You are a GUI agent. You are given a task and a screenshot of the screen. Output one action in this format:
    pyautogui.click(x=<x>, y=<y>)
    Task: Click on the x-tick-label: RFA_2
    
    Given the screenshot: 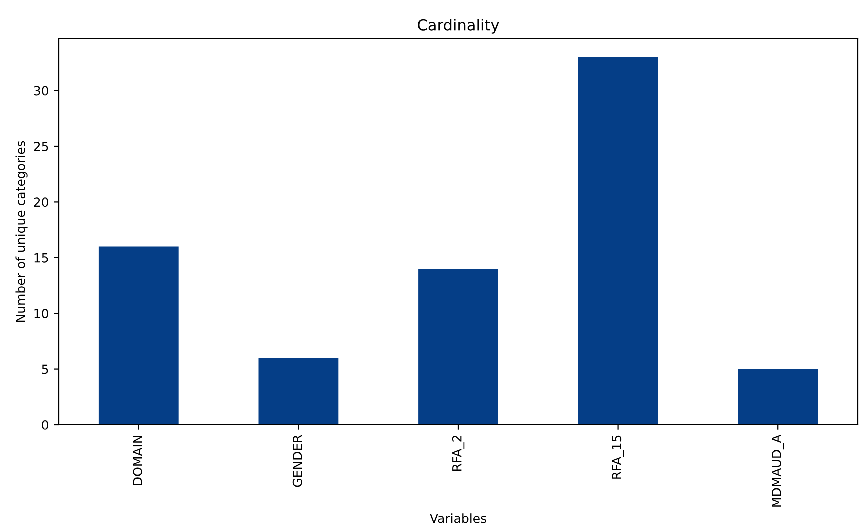 What is the action you would take?
    pyautogui.click(x=458, y=453)
    